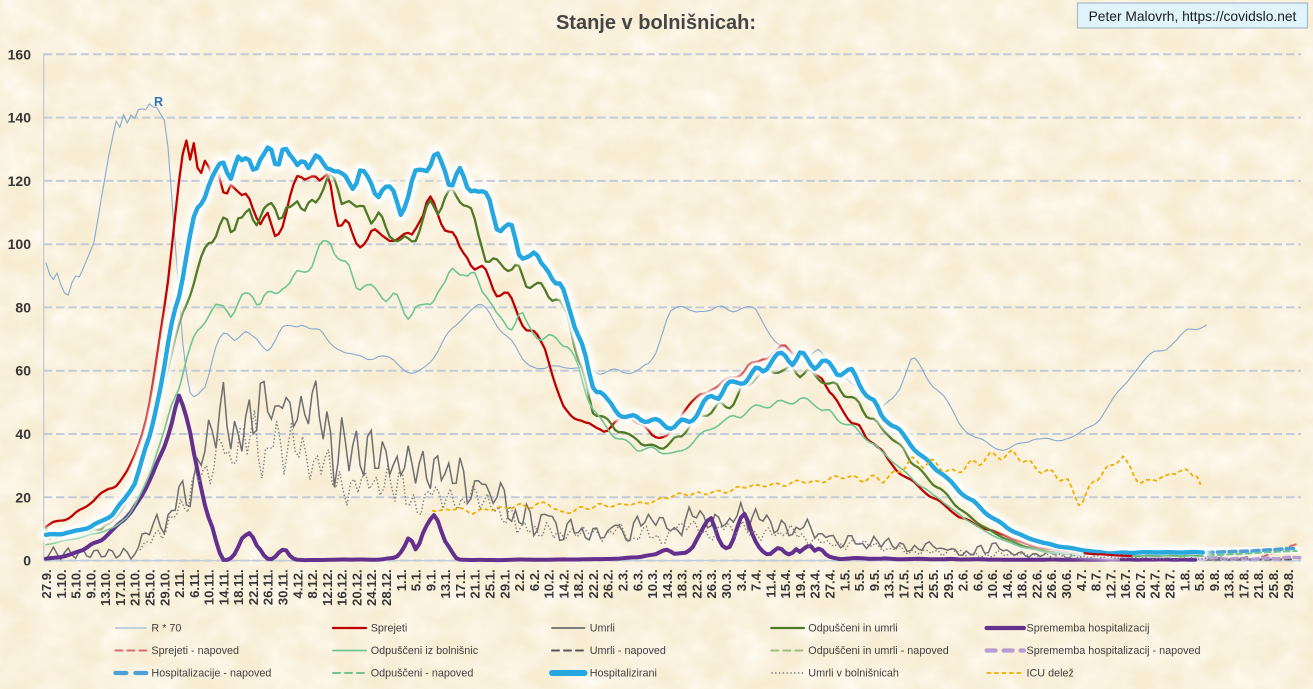 This screenshot has height=689, width=1313. What do you see at coordinates (1114, 651) in the screenshot?
I see `svg-text:Sprememba hospitalizacij - nap: Sprememba hospitalizacij - napoved` at bounding box center [1114, 651].